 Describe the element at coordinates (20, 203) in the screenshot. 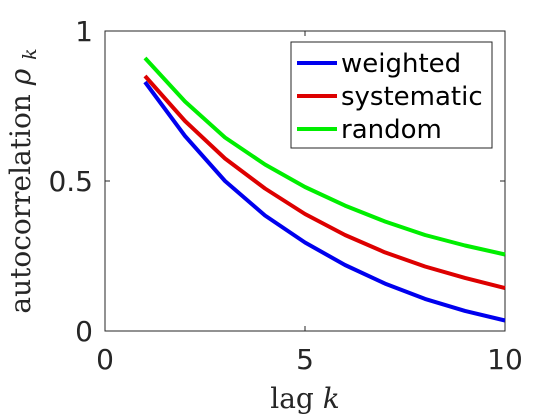

I see `y-axis-label-text: autocorrelation` at that location.